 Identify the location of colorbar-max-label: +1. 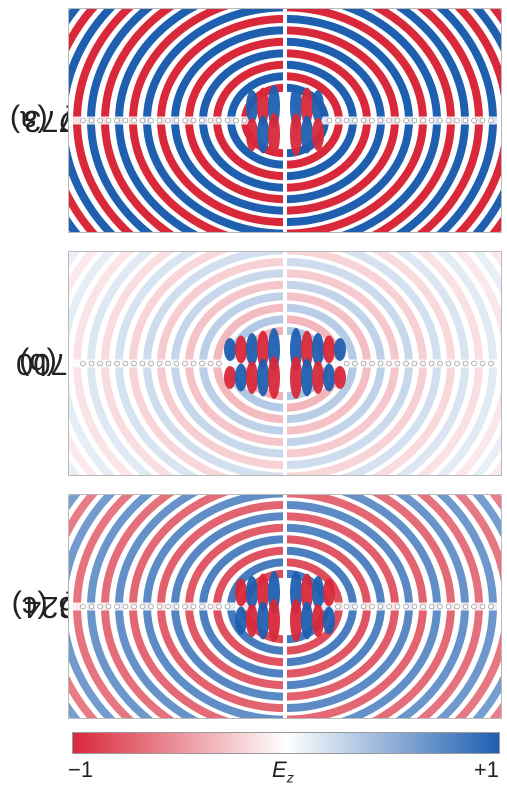
(486, 769).